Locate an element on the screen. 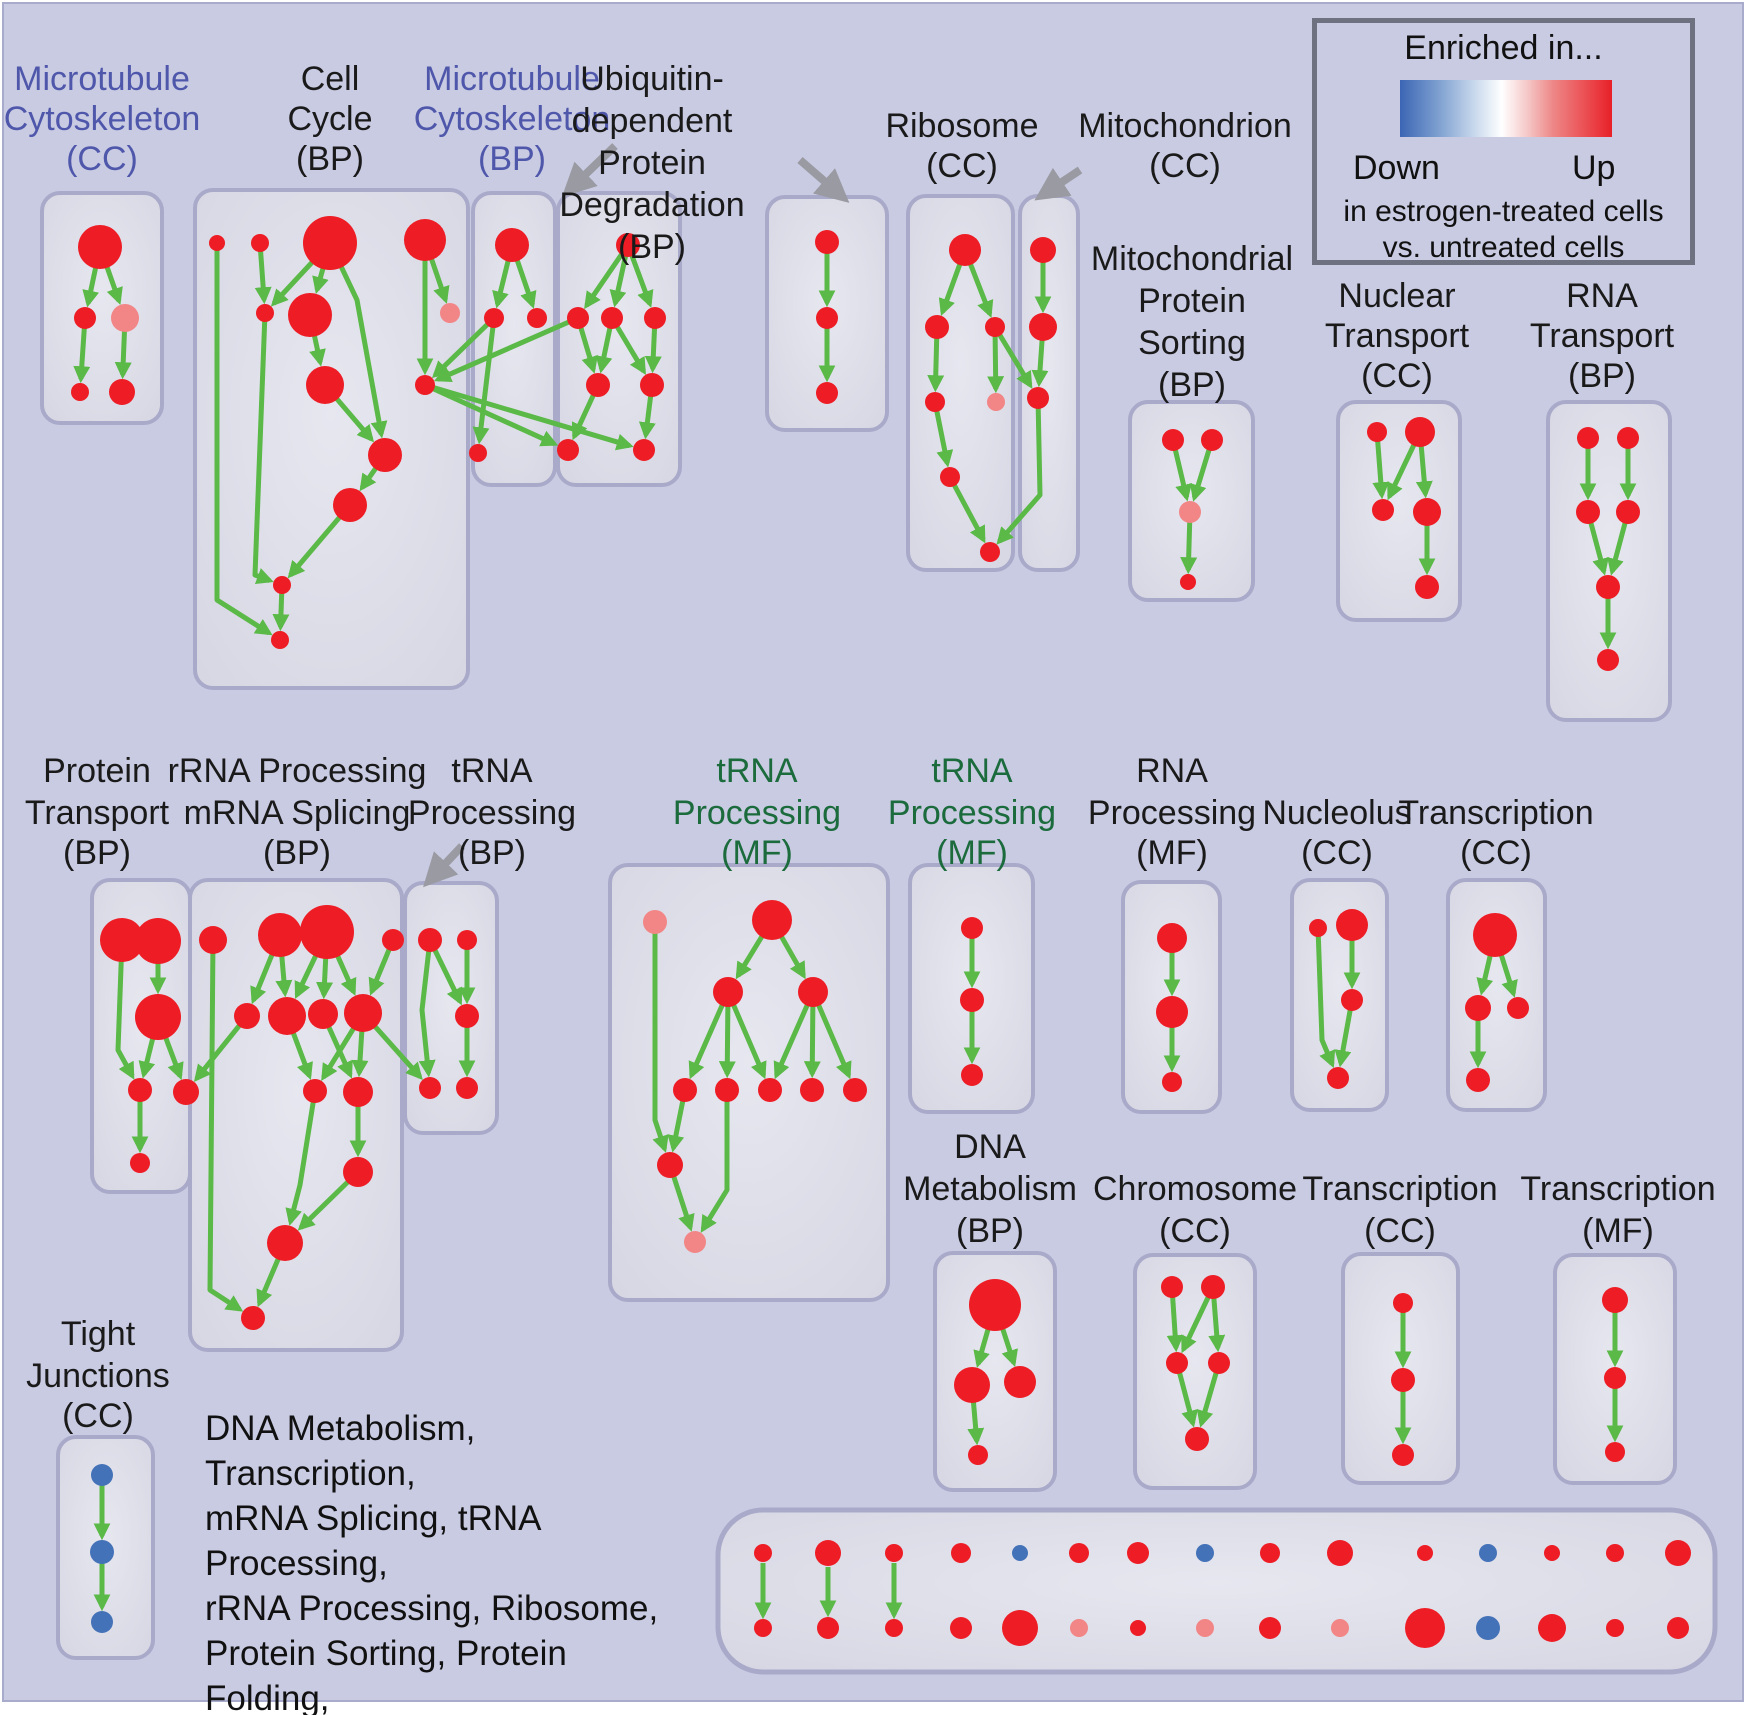 The image size is (1750, 1715). cluster-label-mitochondrion-cc: Mitochondrion is located at coordinates (1185, 126).